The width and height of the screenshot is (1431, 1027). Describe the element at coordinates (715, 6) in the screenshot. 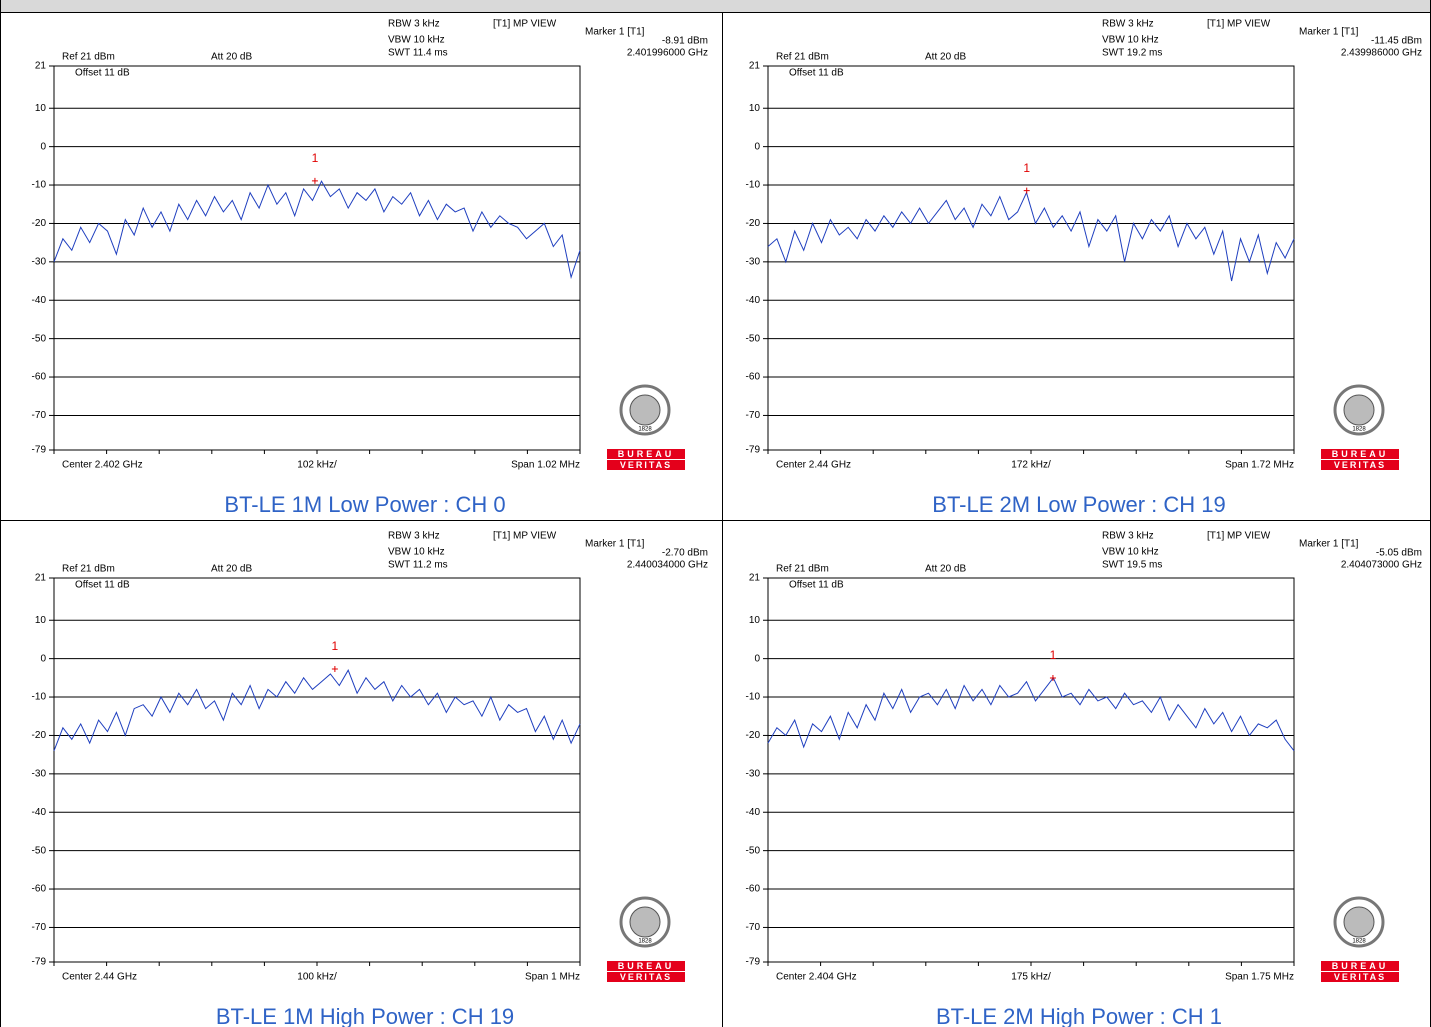

I see `header-strip` at that location.